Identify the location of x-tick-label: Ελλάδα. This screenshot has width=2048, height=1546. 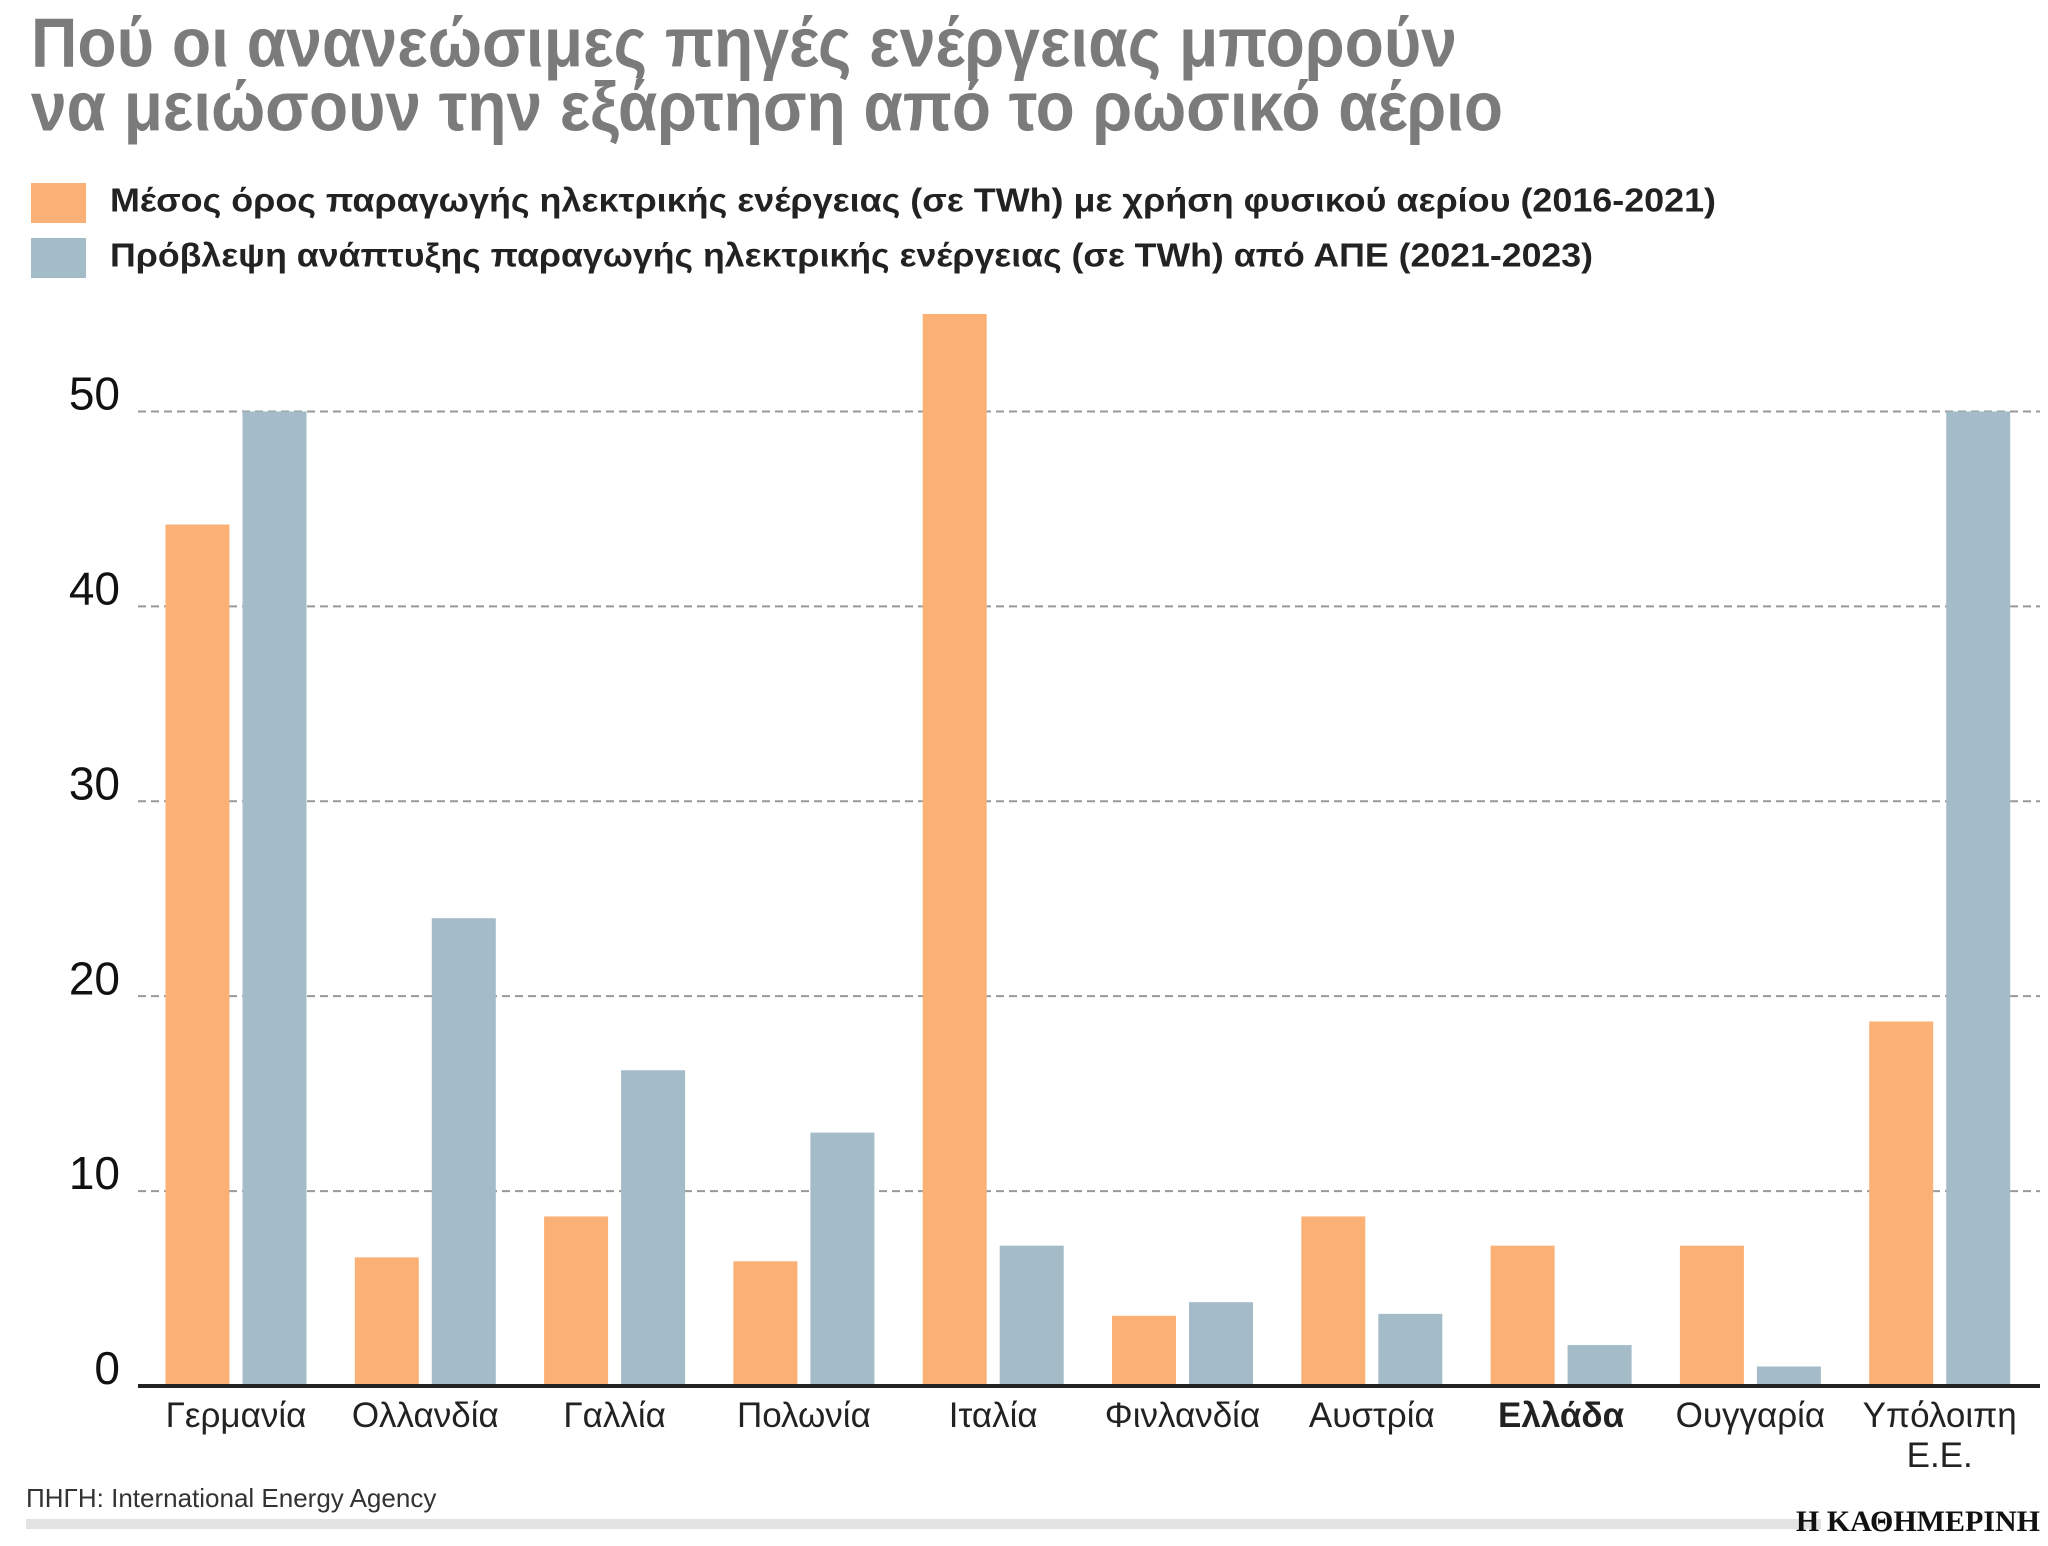
(1561, 1415).